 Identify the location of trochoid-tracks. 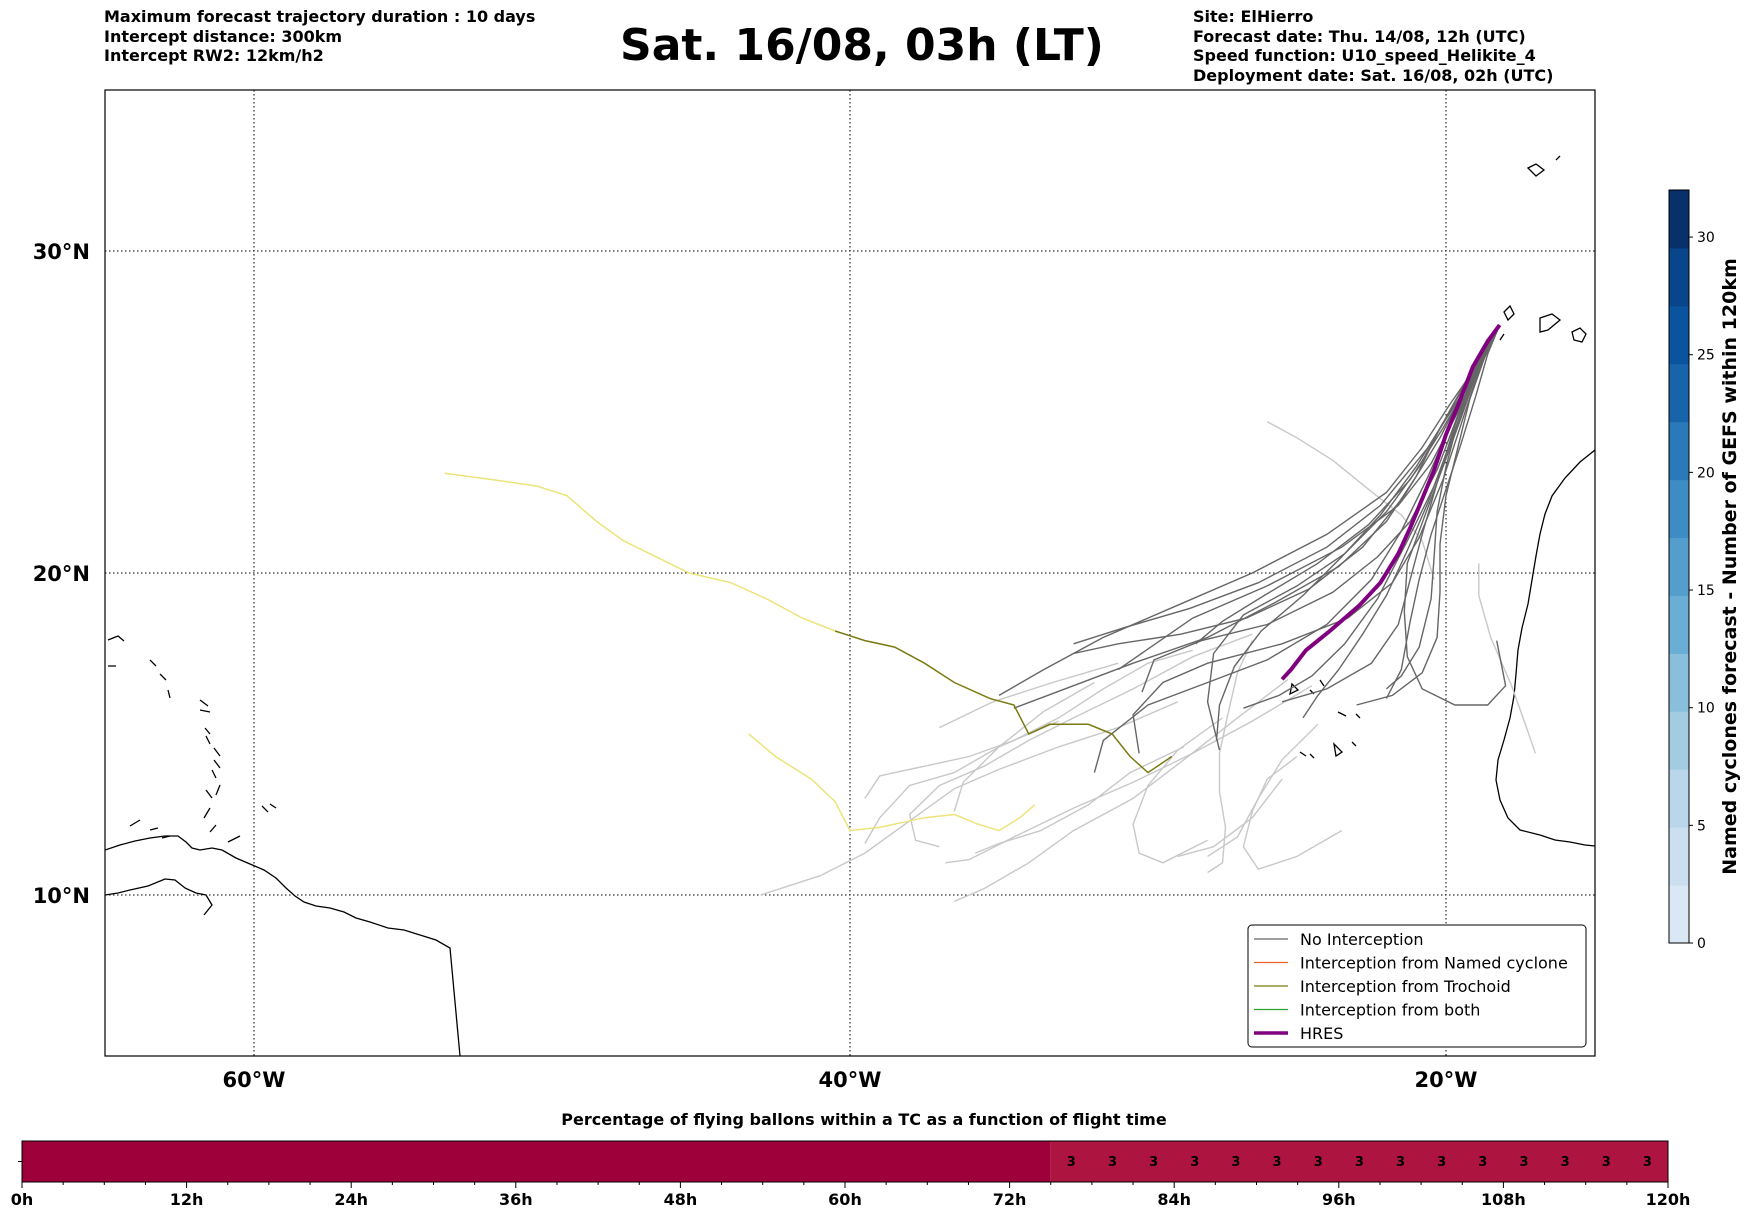
(1003, 702).